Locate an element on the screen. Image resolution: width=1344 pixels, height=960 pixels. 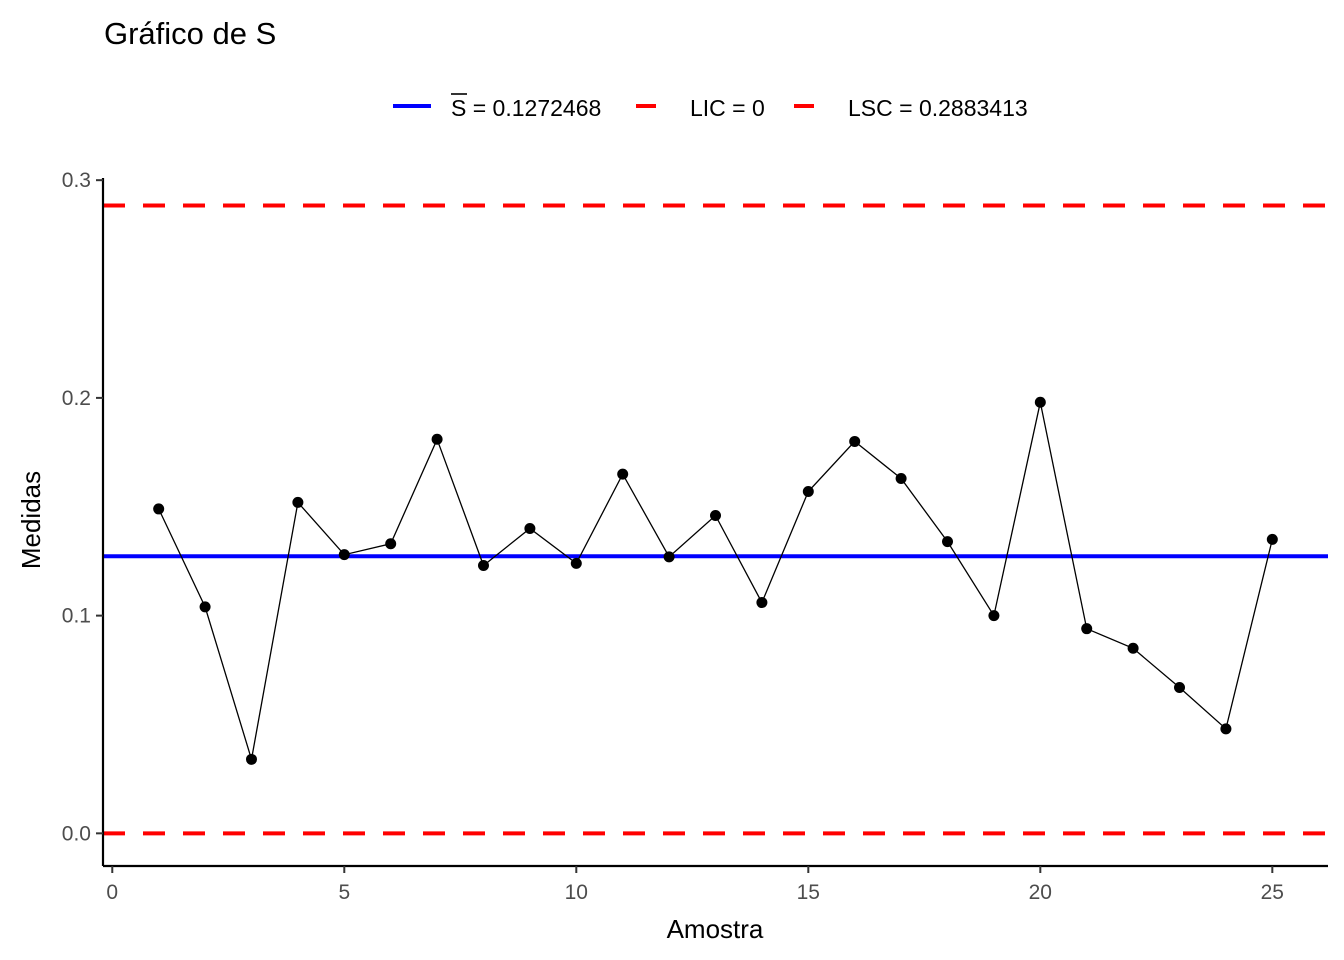
x-axis-title: Amostra is located at coordinates (715, 929).